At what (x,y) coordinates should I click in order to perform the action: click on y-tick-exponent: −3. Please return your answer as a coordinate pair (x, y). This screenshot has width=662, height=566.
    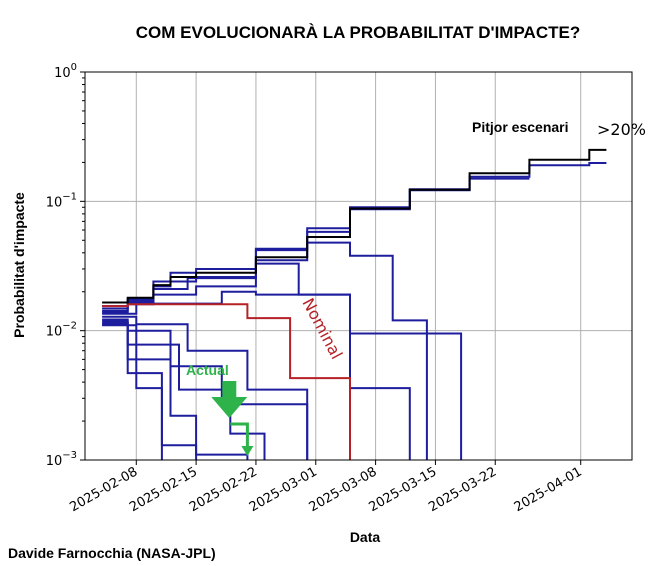
    Looking at the image, I should click on (69, 455).